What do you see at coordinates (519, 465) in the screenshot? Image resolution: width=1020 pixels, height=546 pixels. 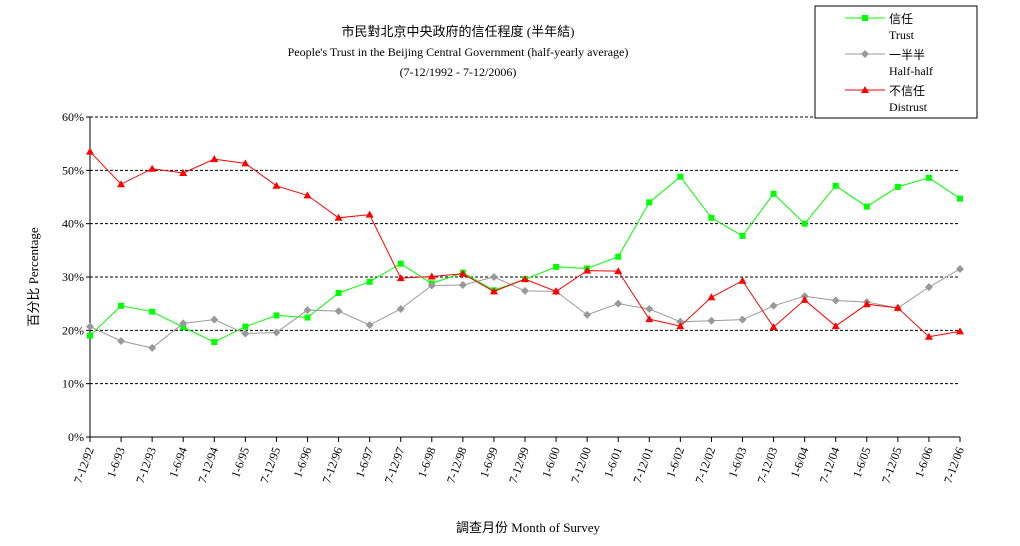 I see `x-tick-label: 7-12/99` at bounding box center [519, 465].